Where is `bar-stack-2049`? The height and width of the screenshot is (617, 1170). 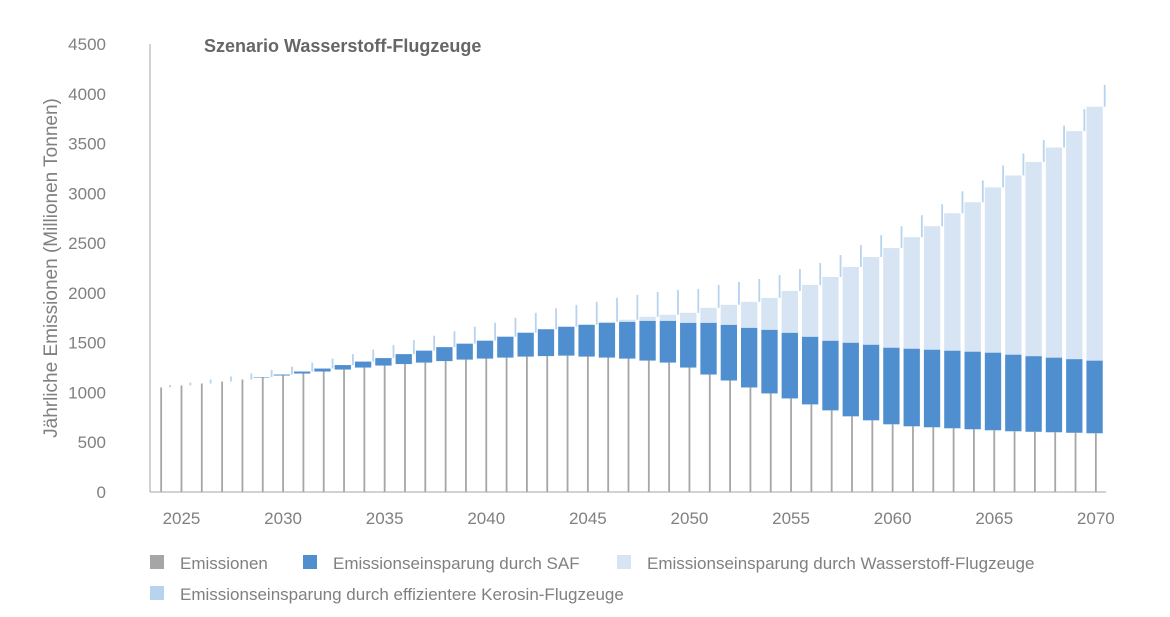
bar-stack-2049 is located at coordinates (669, 390).